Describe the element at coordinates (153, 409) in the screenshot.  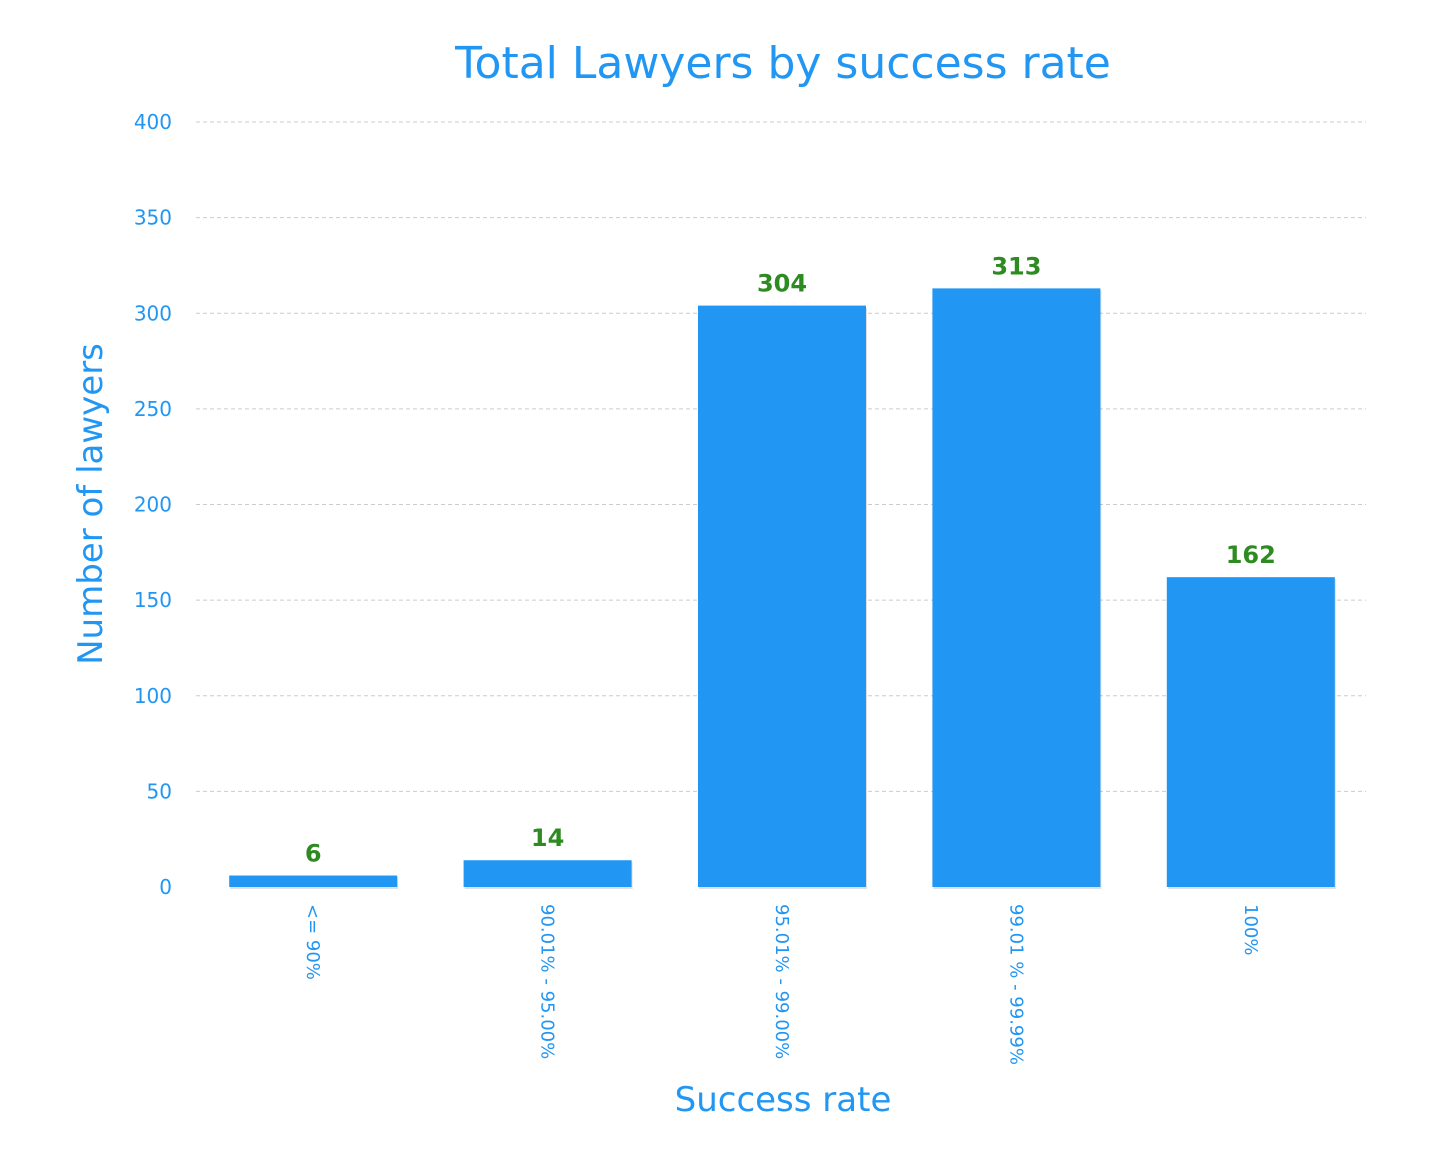
I see `y-tick-label: 250` at that location.